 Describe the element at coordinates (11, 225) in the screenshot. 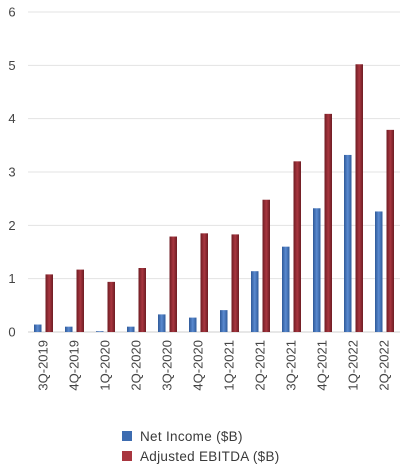

I see `y-tick-label: 2` at that location.